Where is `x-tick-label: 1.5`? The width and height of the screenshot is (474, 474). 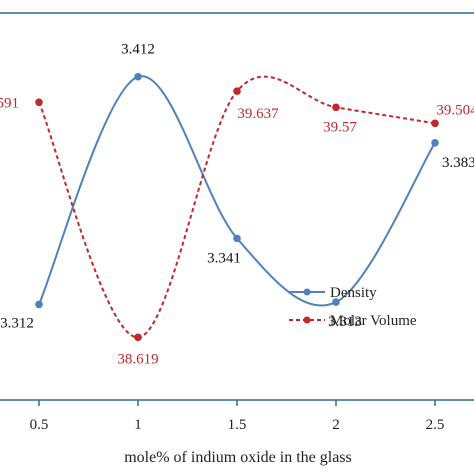 x-tick-label: 1.5 is located at coordinates (237, 425).